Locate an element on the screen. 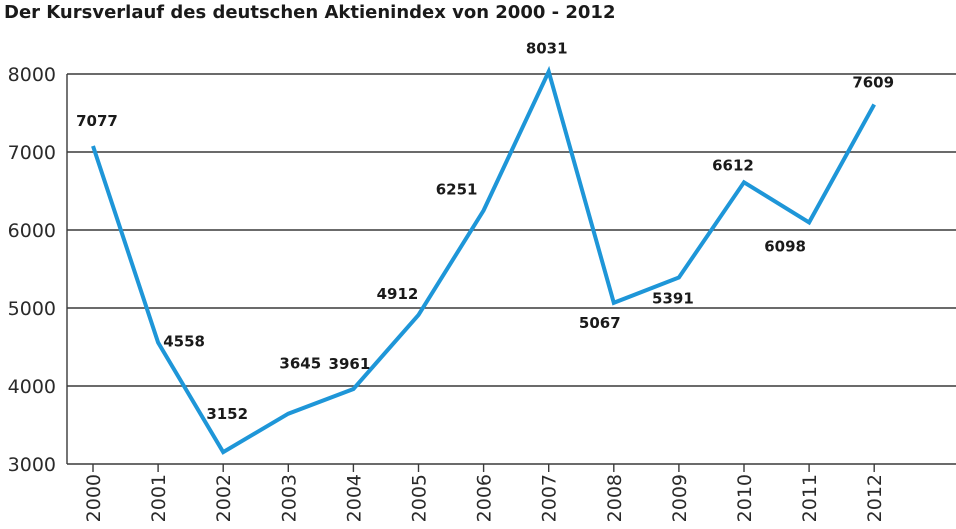 This screenshot has width=956, height=529. y-tick-label: 3000 is located at coordinates (32, 465).